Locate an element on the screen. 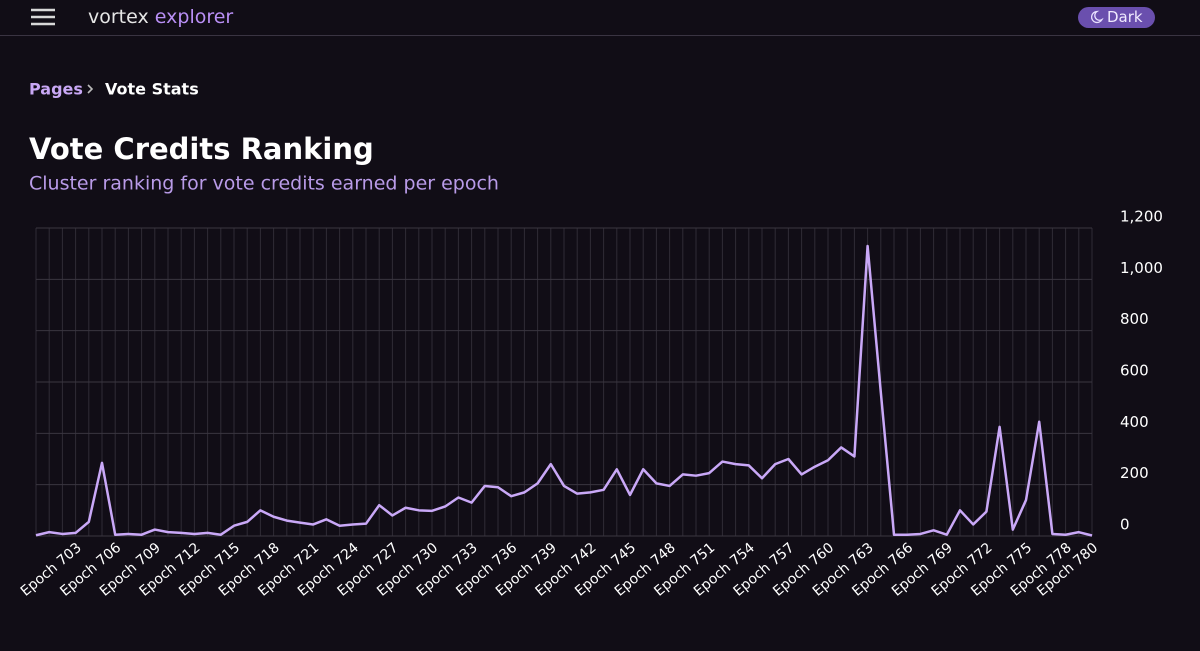 Image resolution: width=1200 pixels, height=651 pixels. brand-name: vortex is located at coordinates (118, 17).